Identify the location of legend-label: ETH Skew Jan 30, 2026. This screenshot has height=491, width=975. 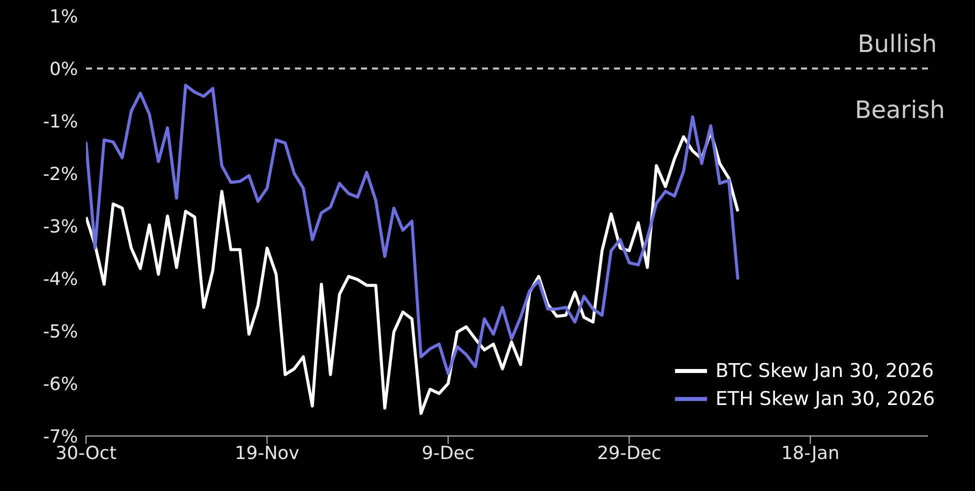
(825, 399).